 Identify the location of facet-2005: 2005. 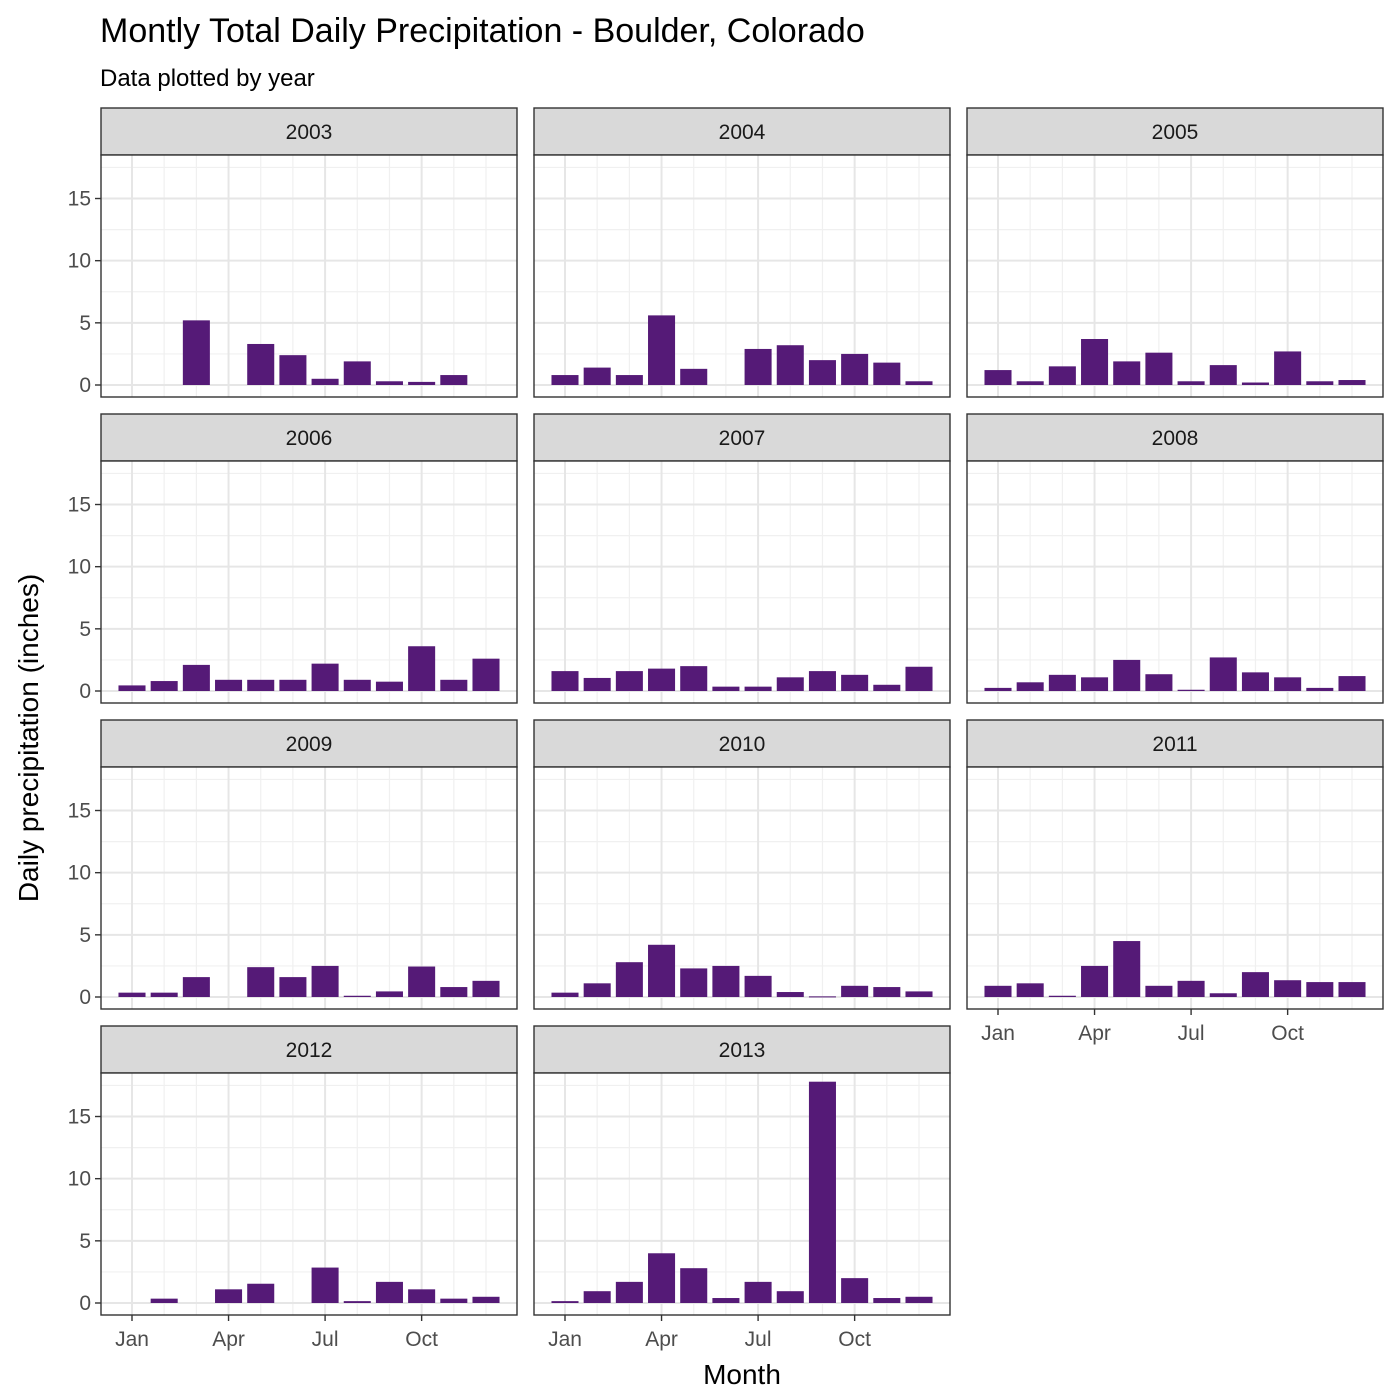
(1175, 252).